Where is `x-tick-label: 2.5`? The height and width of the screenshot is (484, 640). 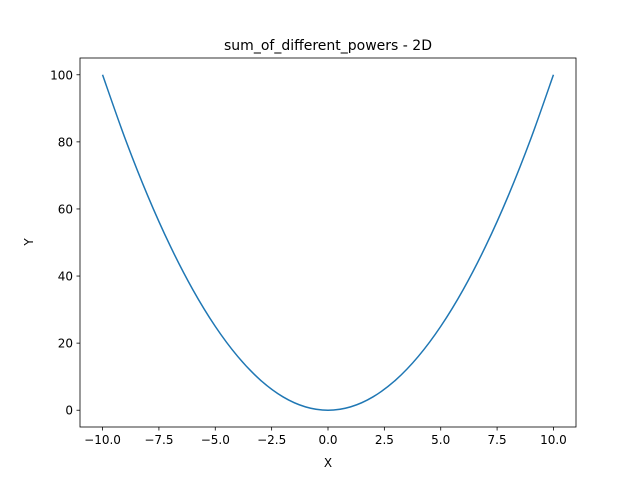 x-tick-label: 2.5 is located at coordinates (384, 440).